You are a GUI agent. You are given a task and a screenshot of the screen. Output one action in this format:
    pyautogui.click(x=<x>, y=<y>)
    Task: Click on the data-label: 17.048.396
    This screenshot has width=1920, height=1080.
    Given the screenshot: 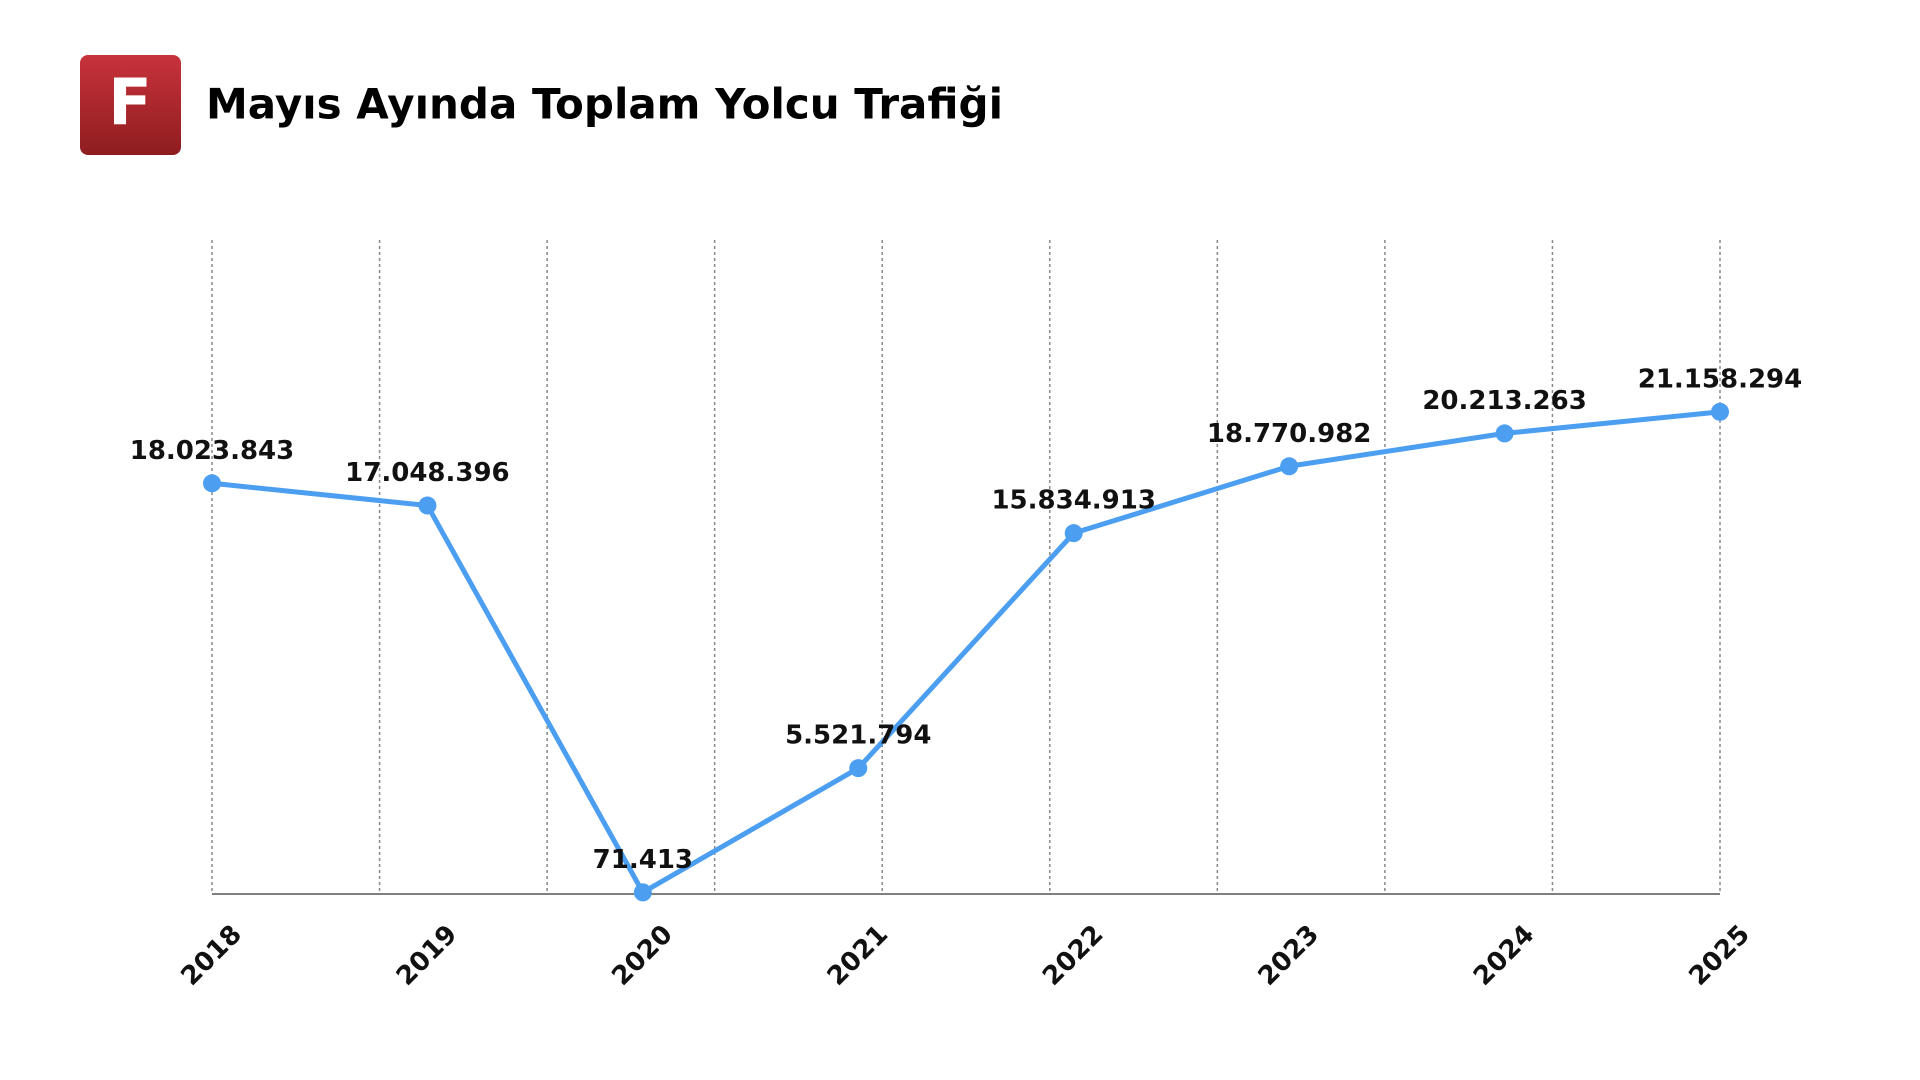 What is the action you would take?
    pyautogui.click(x=427, y=473)
    